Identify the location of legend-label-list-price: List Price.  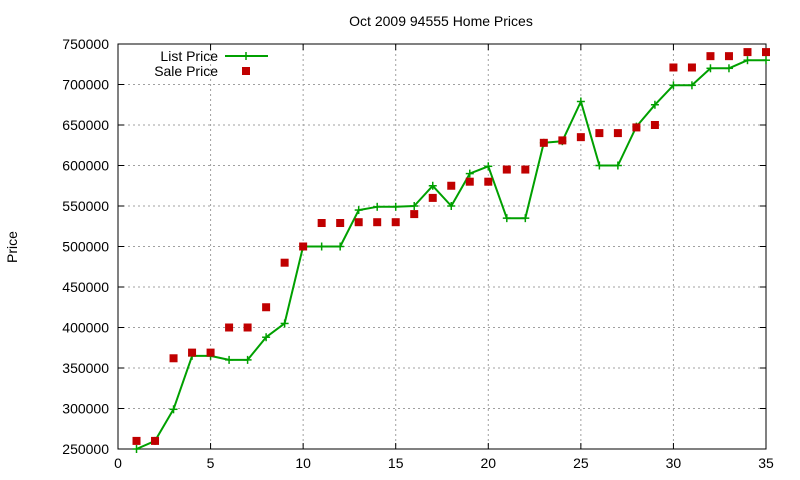
(189, 56).